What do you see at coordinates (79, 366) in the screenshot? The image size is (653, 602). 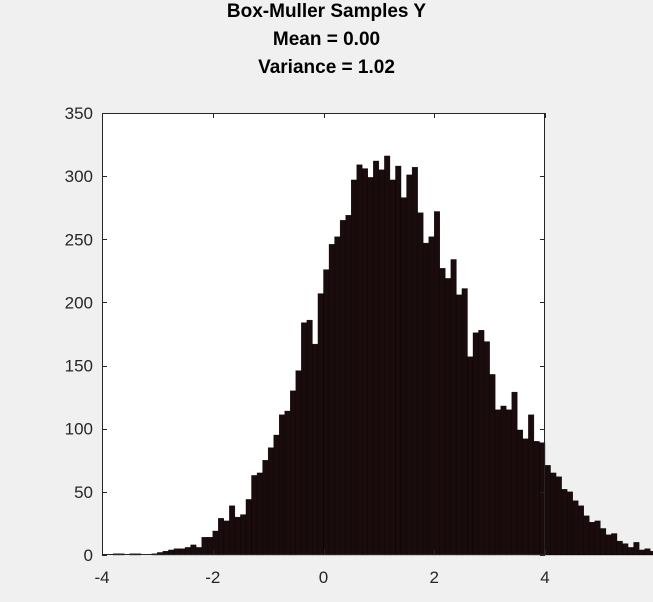 I see `y-tick-label: 150` at bounding box center [79, 366].